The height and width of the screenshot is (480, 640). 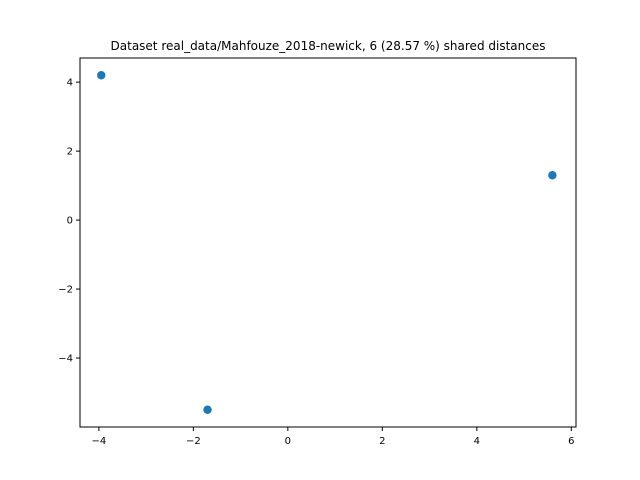 I want to click on y-tick-label: −4, so click(x=65, y=359).